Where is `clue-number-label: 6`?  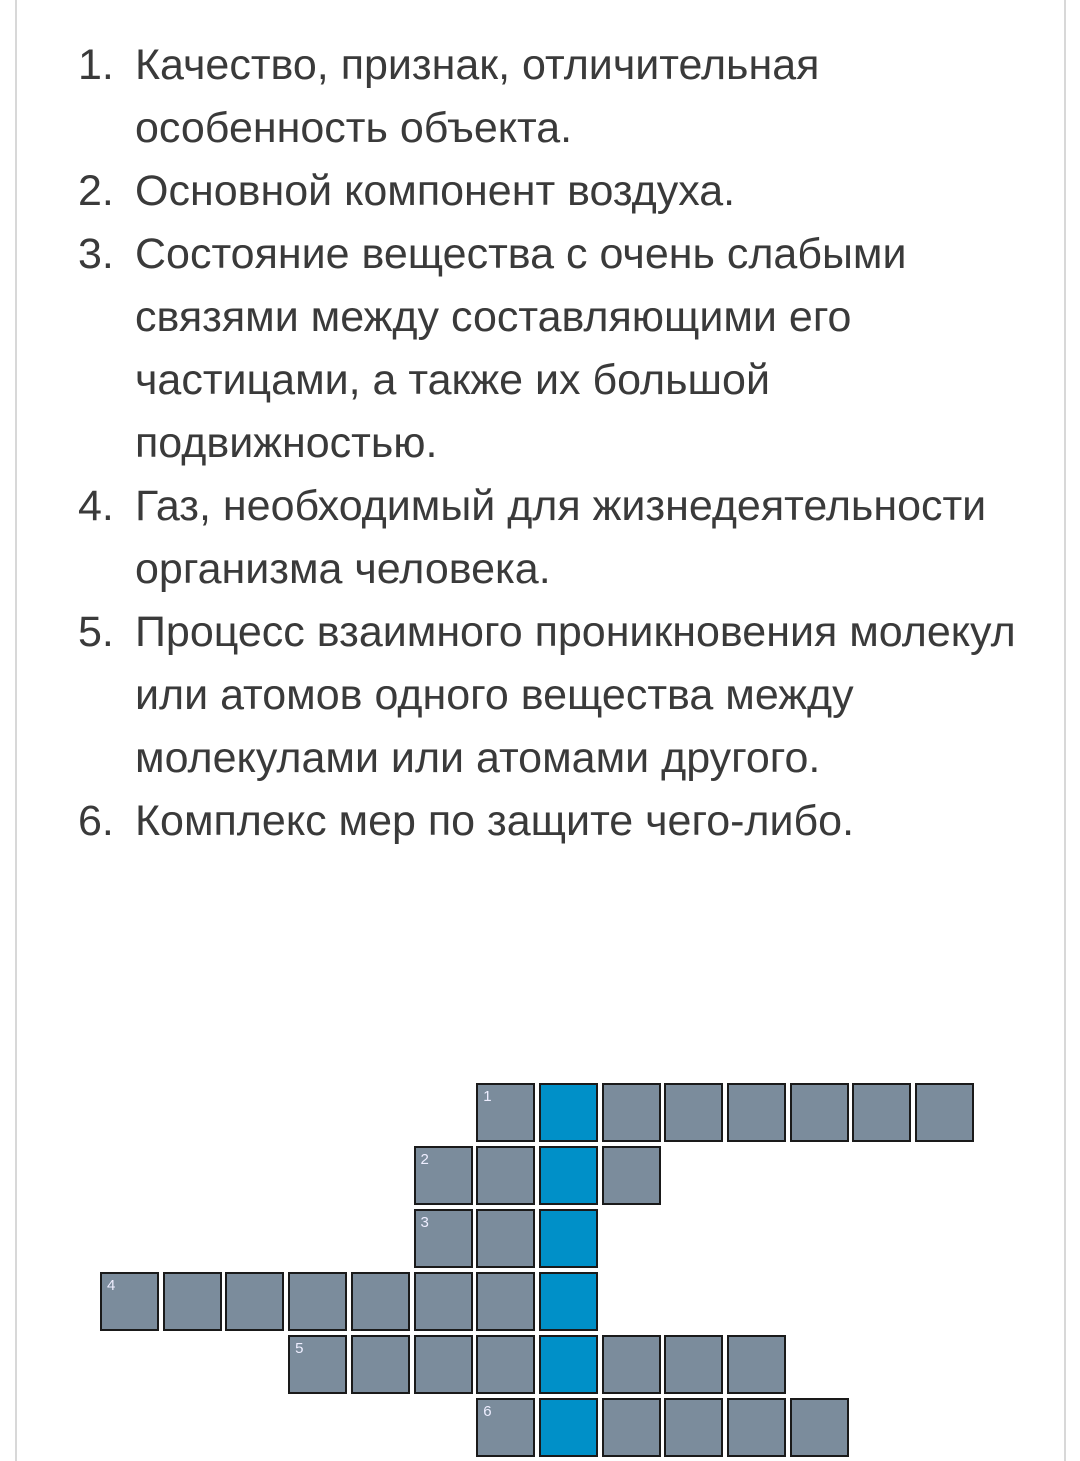
clue-number-label: 6 is located at coordinates (487, 1411).